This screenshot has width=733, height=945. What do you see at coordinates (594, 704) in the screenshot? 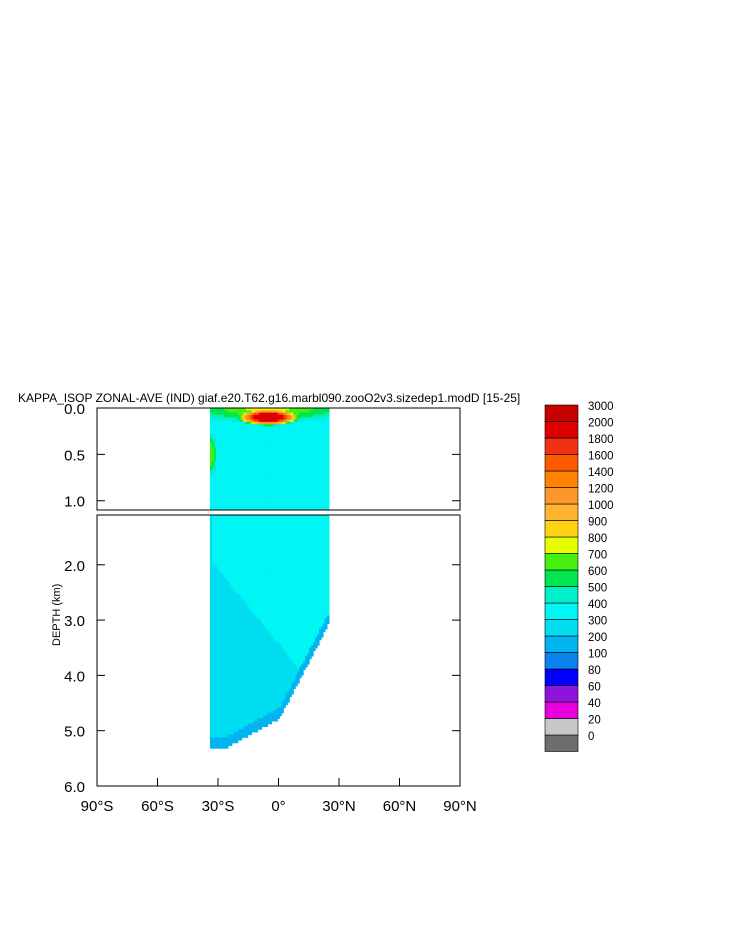
I see `colorbar-label: 40` at bounding box center [594, 704].